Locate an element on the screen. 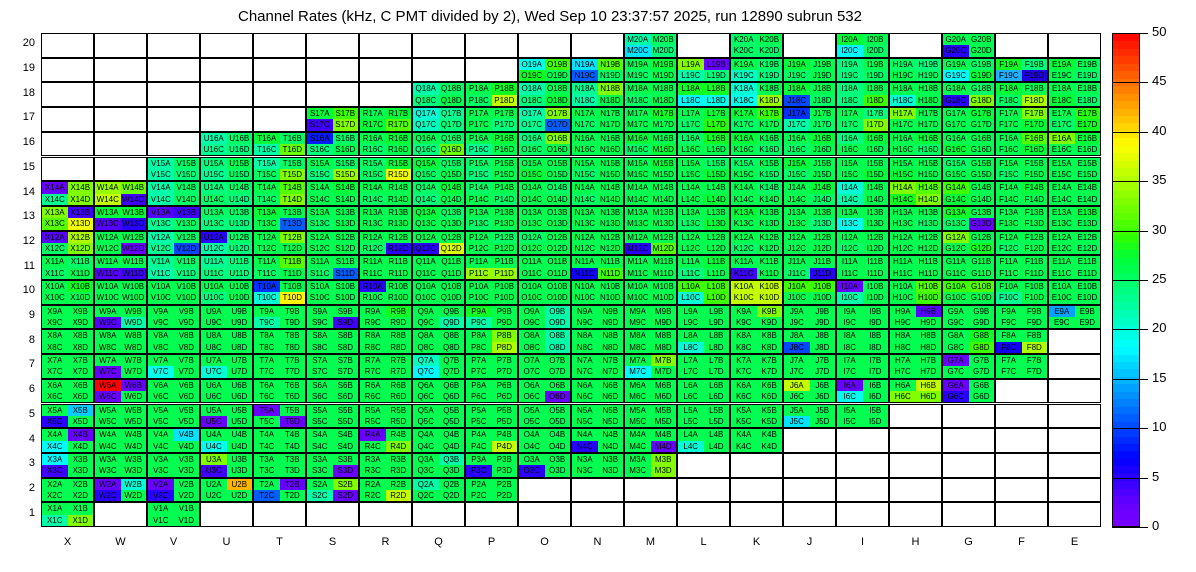 The height and width of the screenshot is (572, 1196). channel-pad-O5B: O5B is located at coordinates (557, 410).